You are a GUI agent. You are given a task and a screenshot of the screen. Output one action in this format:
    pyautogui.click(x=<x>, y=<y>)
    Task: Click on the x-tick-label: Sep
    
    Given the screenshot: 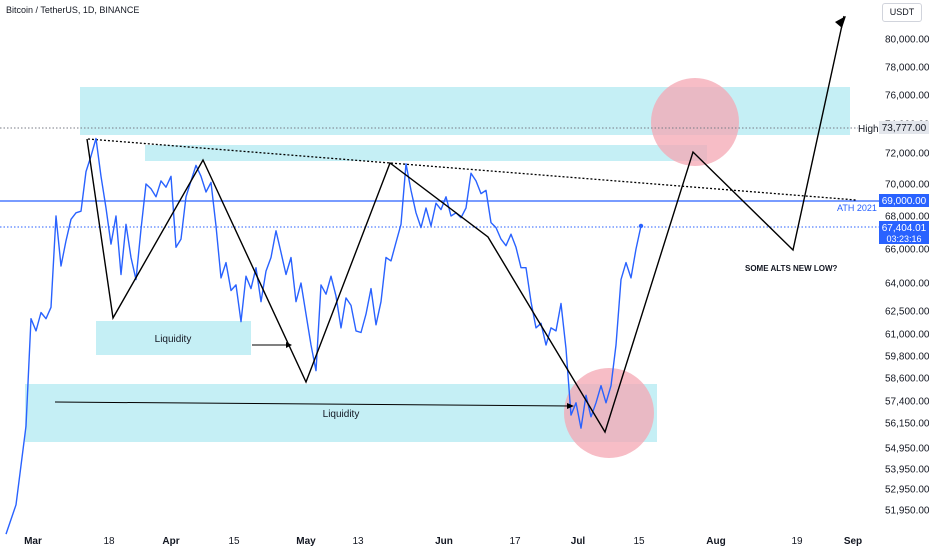 What is the action you would take?
    pyautogui.click(x=853, y=541)
    